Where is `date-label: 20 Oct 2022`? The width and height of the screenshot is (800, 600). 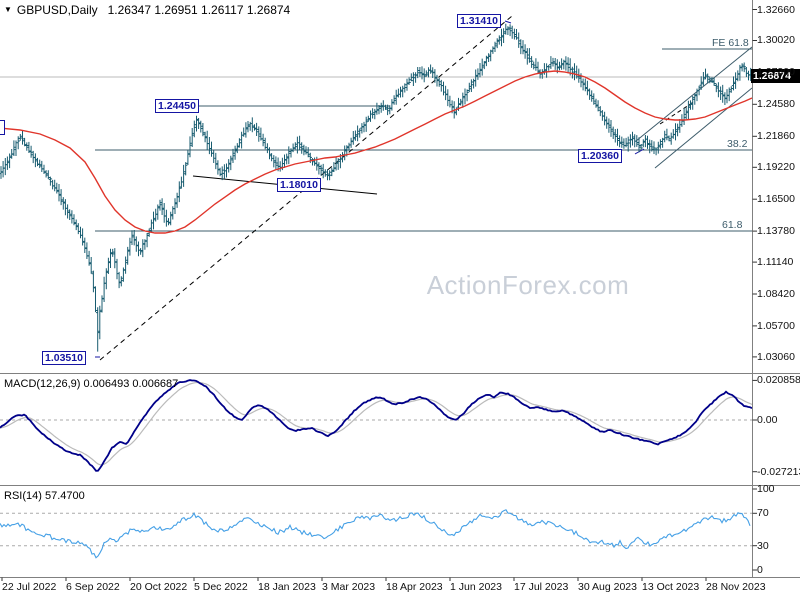
date-label: 20 Oct 2022 is located at coordinates (159, 587).